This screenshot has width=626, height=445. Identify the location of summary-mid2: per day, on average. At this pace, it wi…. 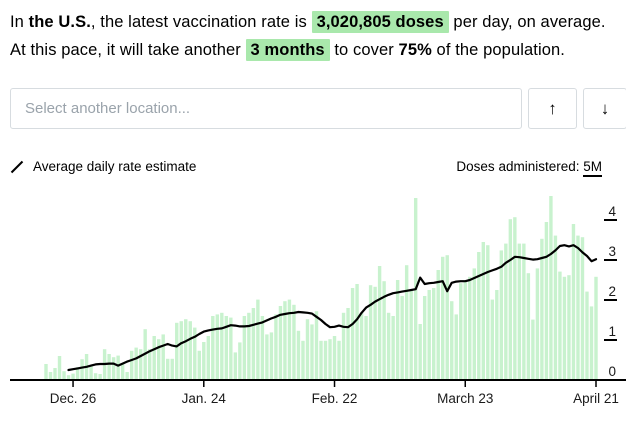
(308, 36).